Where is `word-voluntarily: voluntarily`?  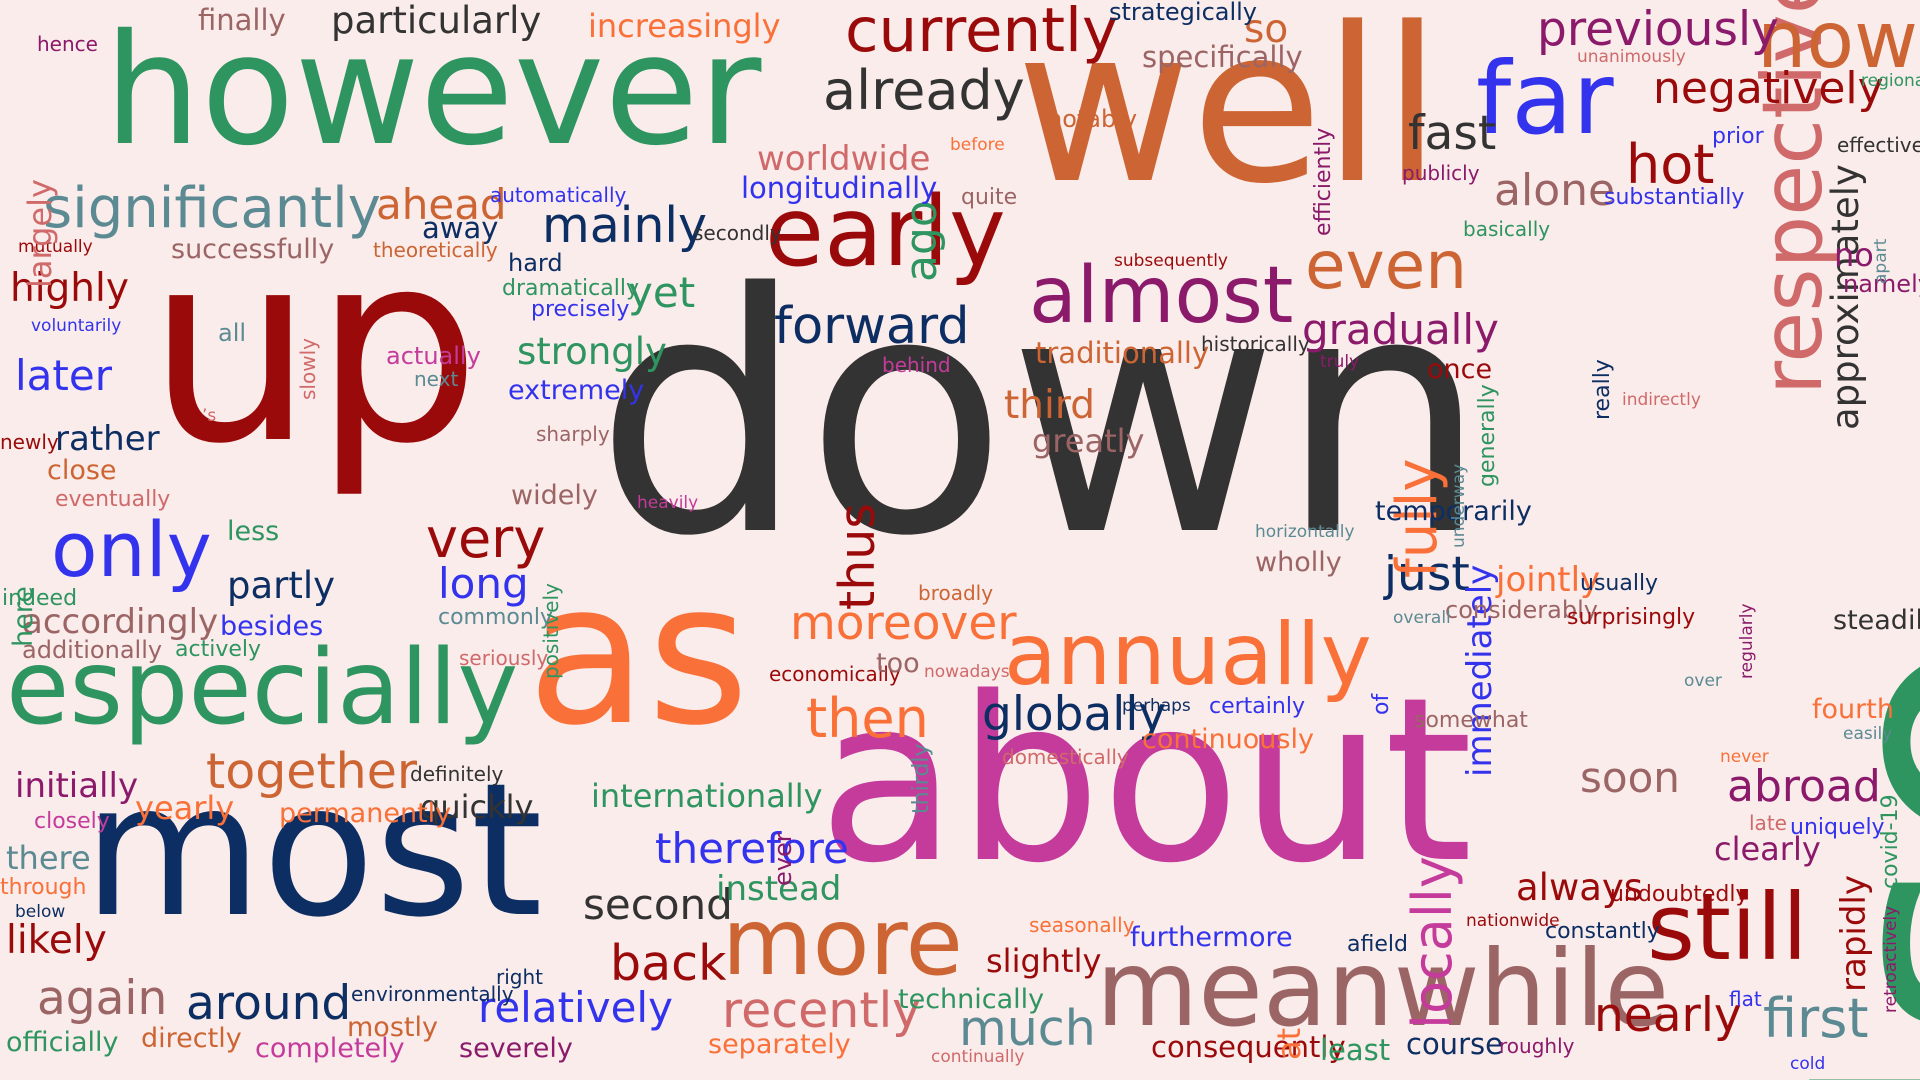
word-voluntarily: voluntarily is located at coordinates (76, 326).